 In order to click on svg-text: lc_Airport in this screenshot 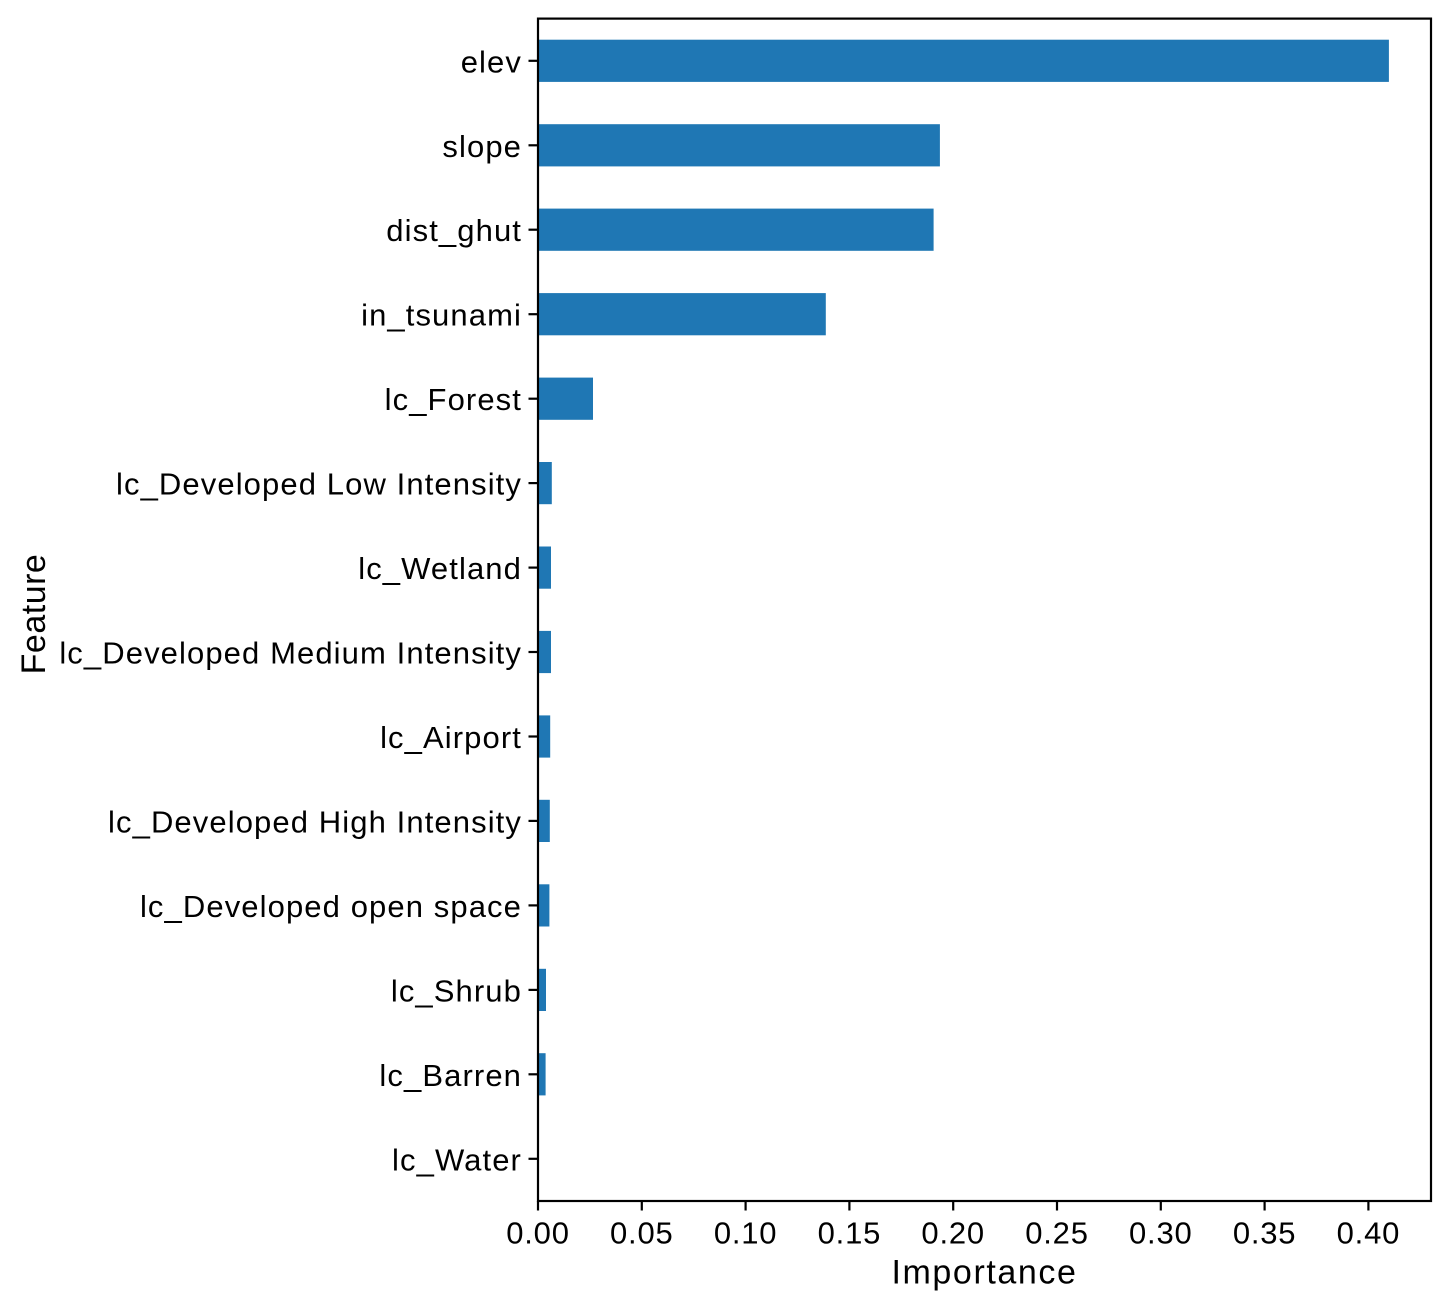, I will do `click(451, 737)`.